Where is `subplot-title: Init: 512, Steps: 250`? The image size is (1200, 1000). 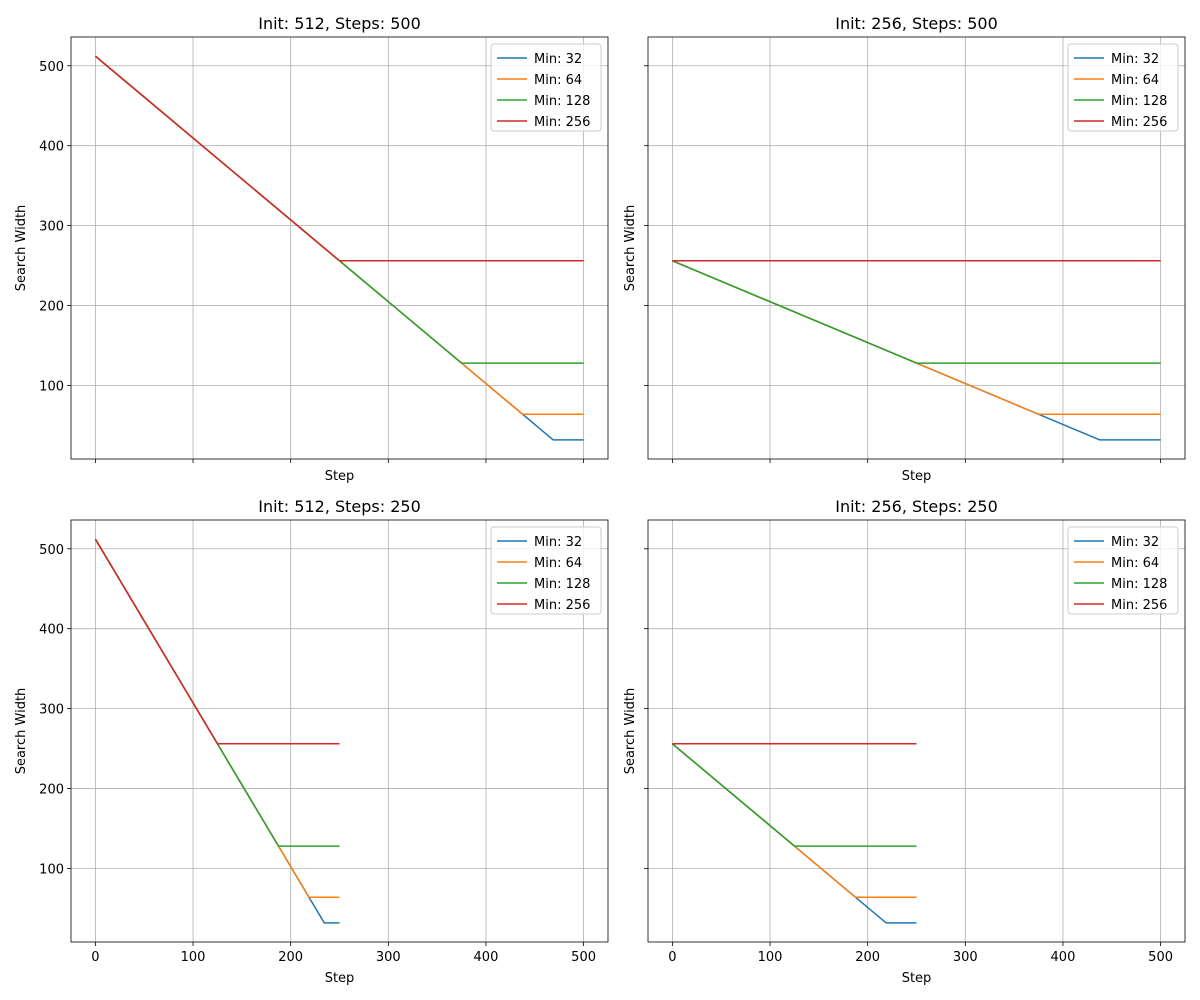
subplot-title: Init: 512, Steps: 250 is located at coordinates (339, 506).